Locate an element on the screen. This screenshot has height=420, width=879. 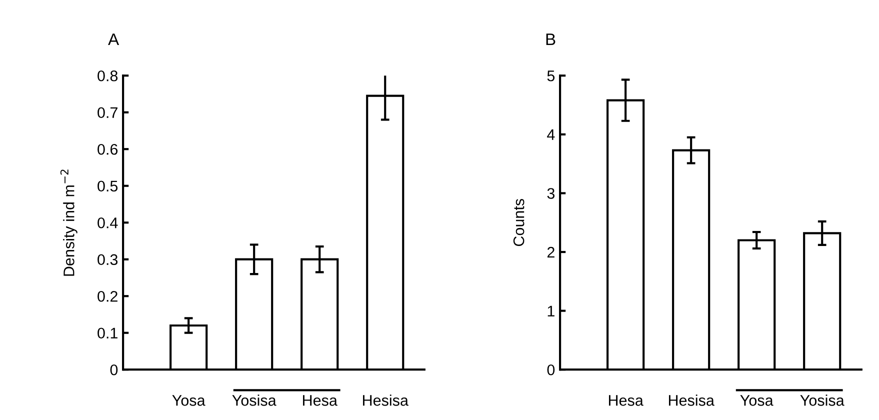
y-tick-label: 0.7 is located at coordinates (108, 112).